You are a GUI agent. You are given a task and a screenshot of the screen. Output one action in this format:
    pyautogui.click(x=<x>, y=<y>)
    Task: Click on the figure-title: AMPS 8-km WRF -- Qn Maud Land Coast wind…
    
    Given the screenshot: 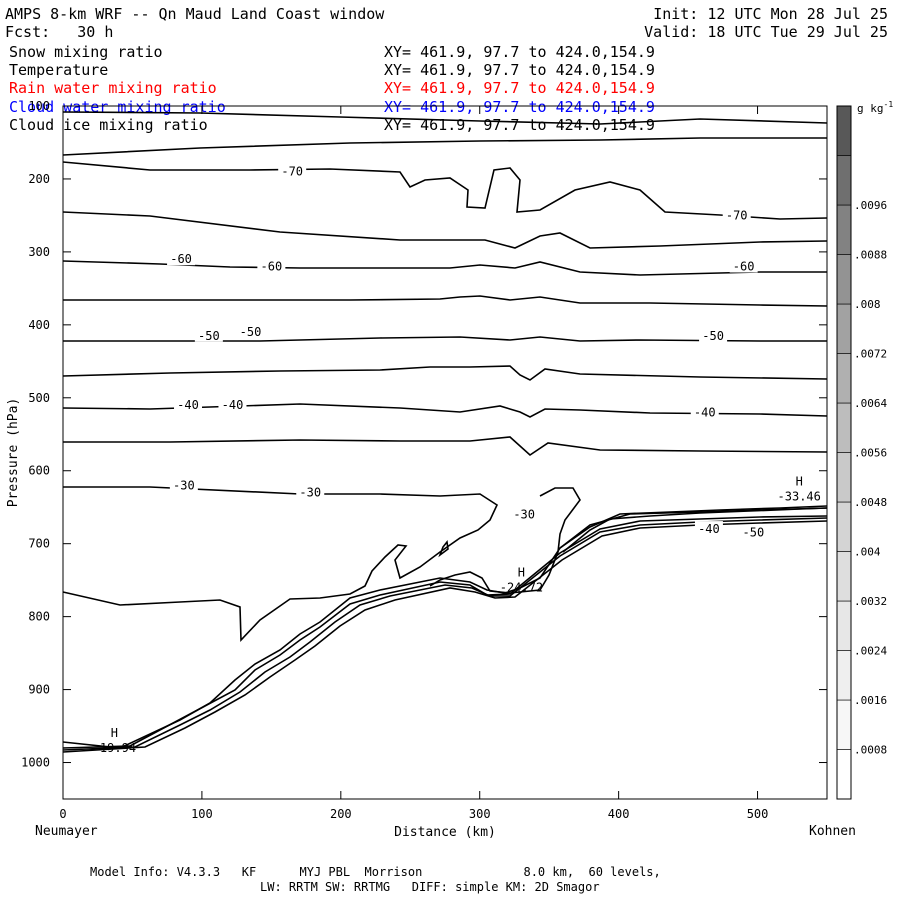 What is the action you would take?
    pyautogui.click(x=195, y=14)
    